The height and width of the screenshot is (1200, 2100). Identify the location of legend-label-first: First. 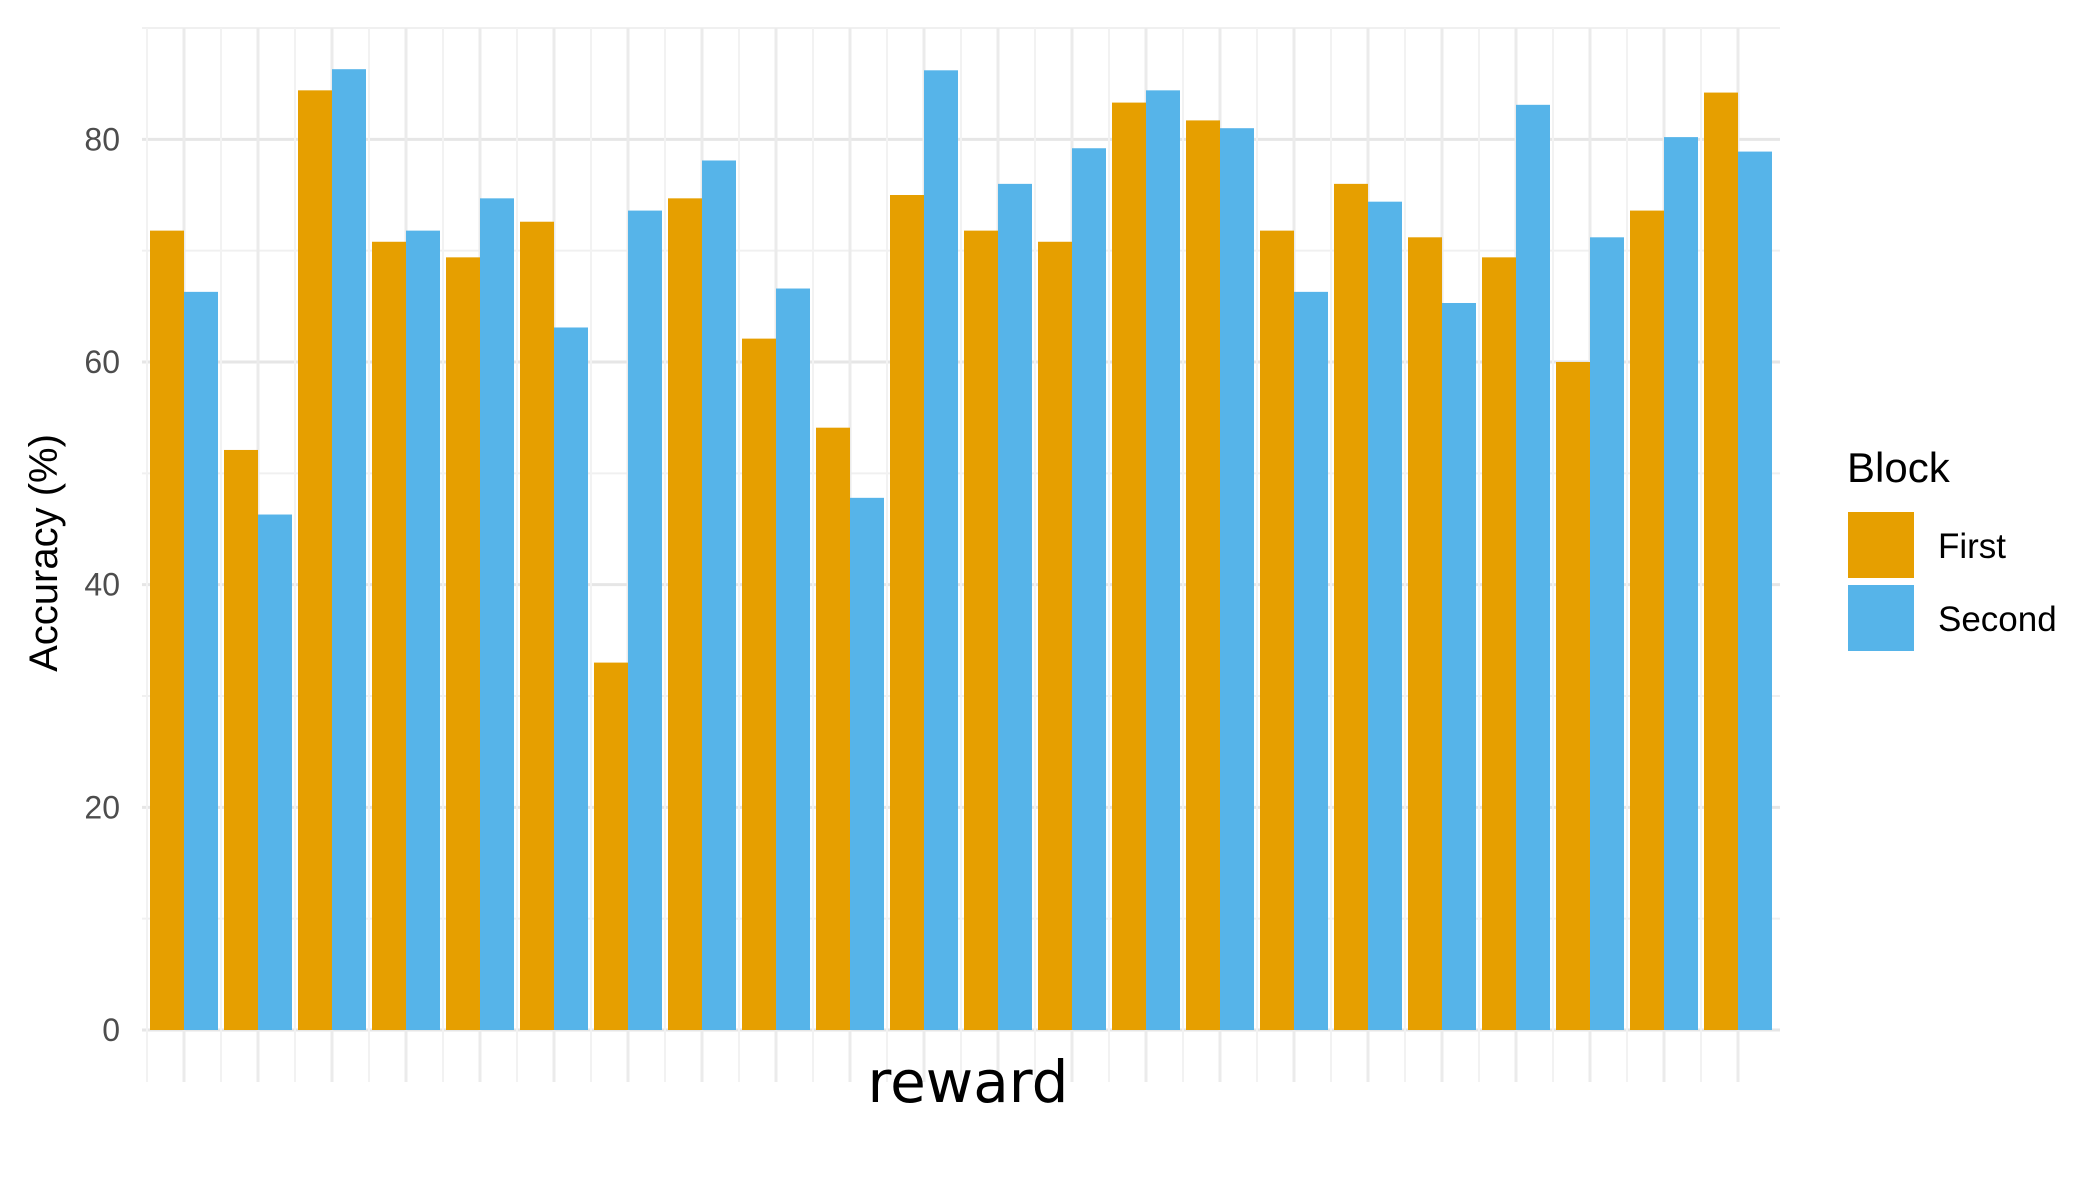
(1972, 546).